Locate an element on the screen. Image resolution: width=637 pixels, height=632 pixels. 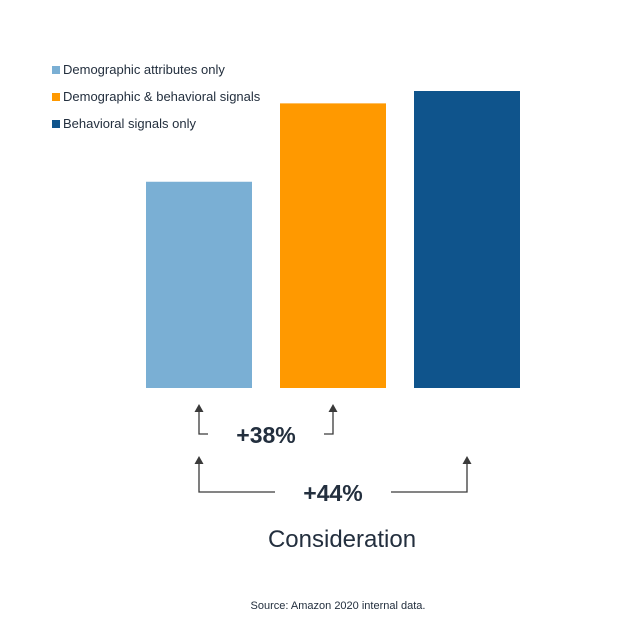
comparison-bracket: +44% is located at coordinates (333, 481).